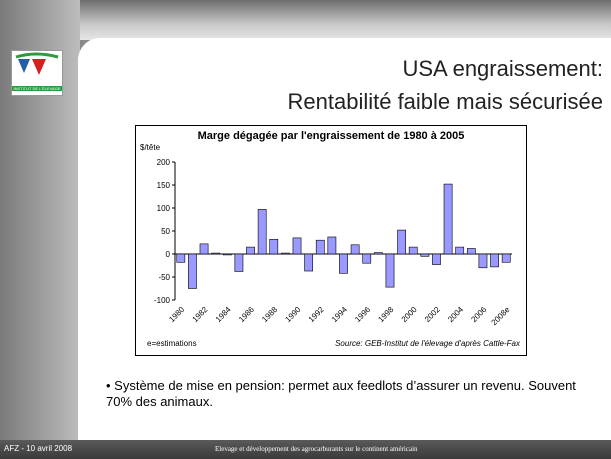 This screenshot has height=459, width=611. I want to click on note: e=estimations, so click(172, 343).